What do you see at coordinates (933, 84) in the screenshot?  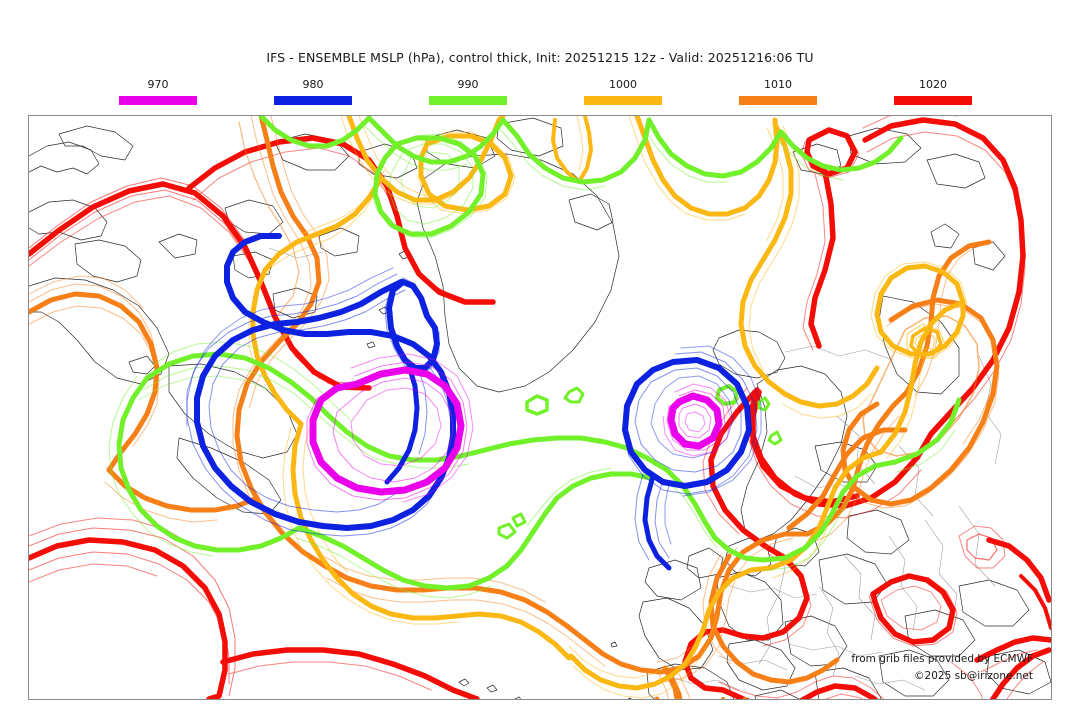 I see `legend-label-1020: 1020` at bounding box center [933, 84].